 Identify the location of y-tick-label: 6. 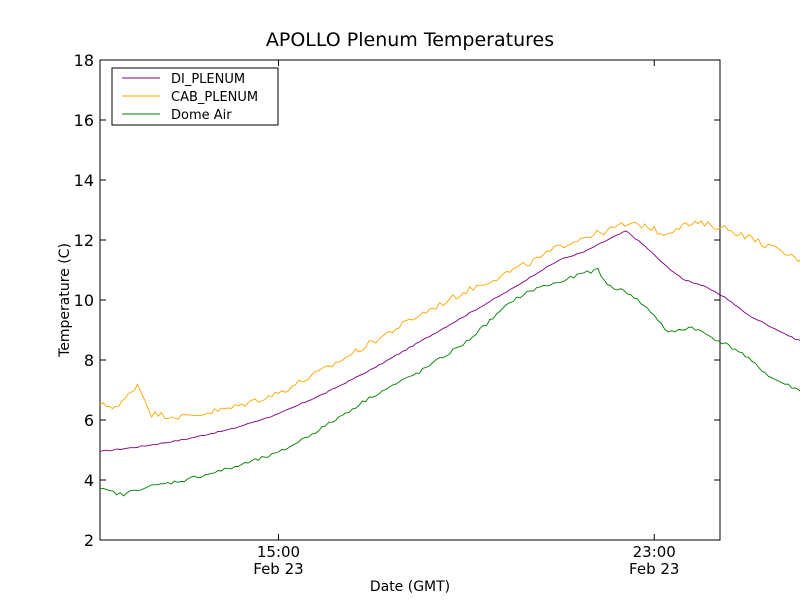
(89, 420).